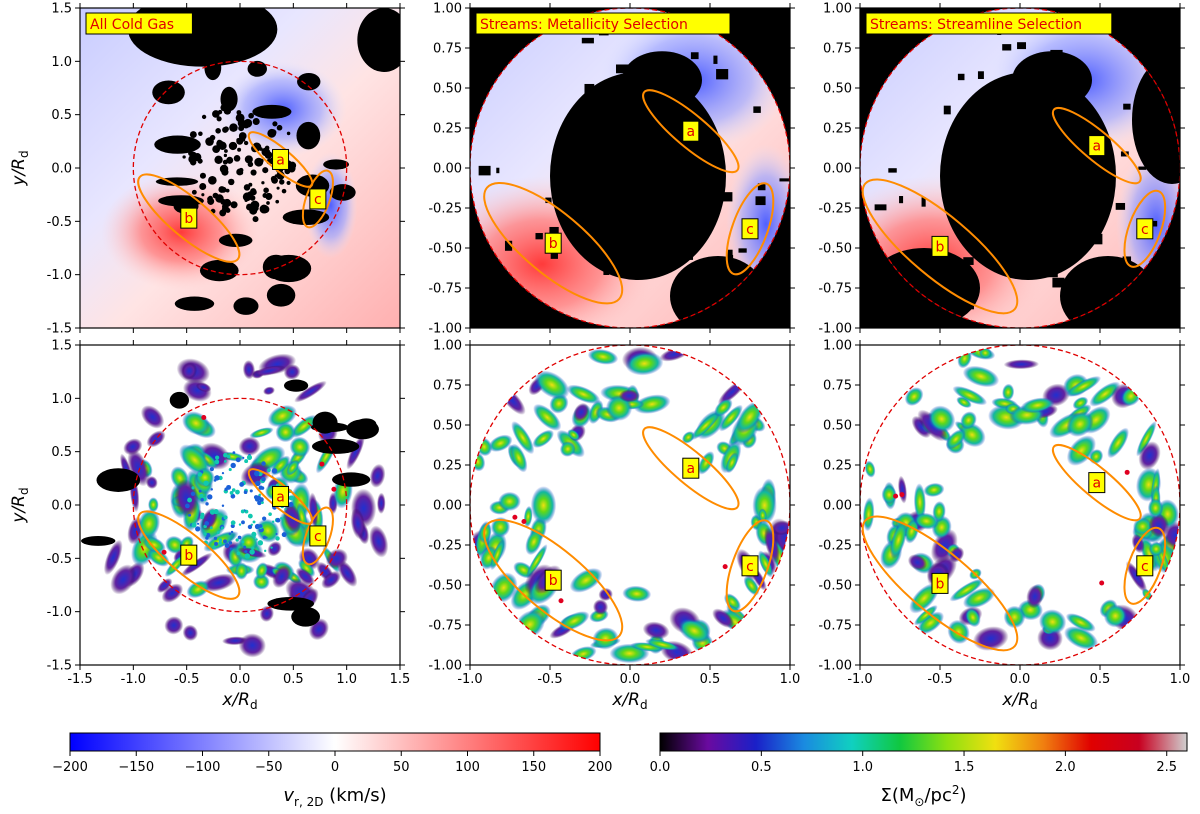  Describe the element at coordinates (584, 25) in the screenshot. I see `panel-title: Streams: Metallicity Selection` at that location.